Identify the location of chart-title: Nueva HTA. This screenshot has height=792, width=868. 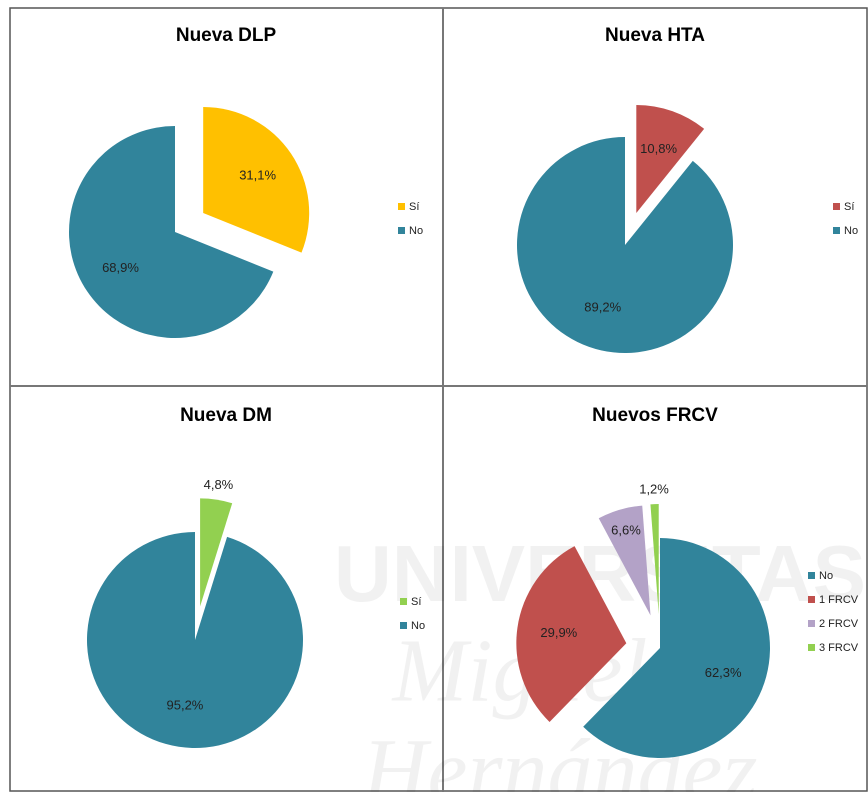
(655, 35).